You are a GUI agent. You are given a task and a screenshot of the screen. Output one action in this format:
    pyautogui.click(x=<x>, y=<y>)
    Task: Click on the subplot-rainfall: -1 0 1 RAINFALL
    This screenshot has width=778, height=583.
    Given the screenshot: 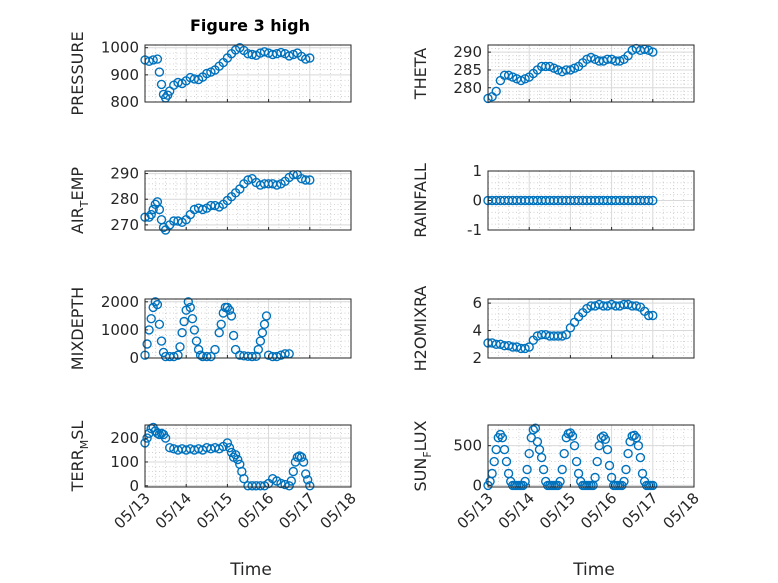 What is the action you would take?
    pyautogui.click(x=553, y=200)
    